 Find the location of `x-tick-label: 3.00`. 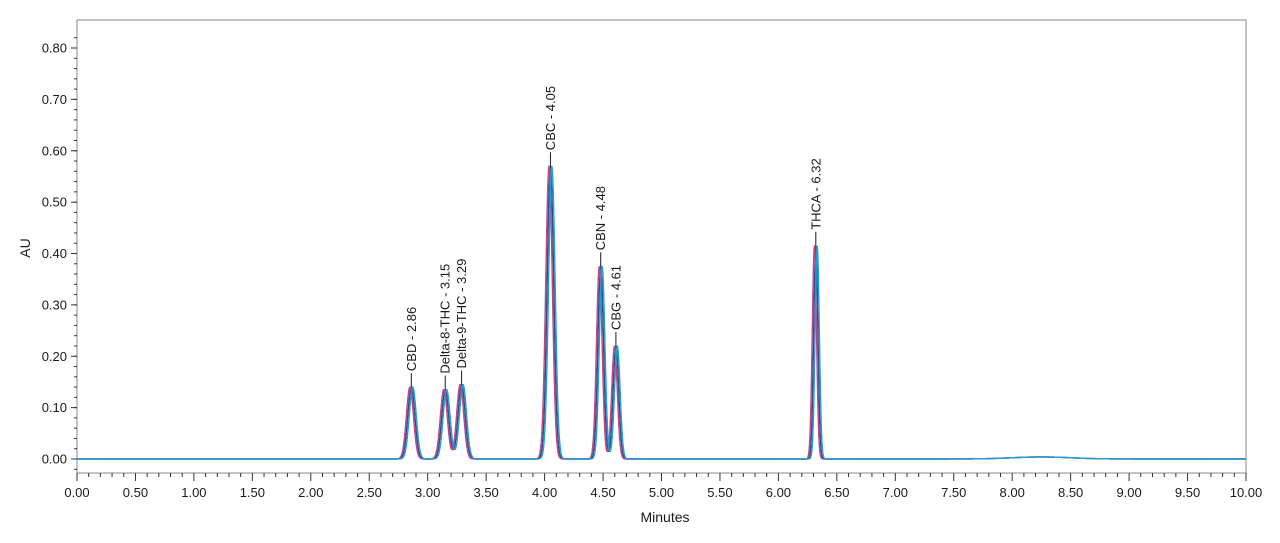

x-tick-label: 3.00 is located at coordinates (427, 492).